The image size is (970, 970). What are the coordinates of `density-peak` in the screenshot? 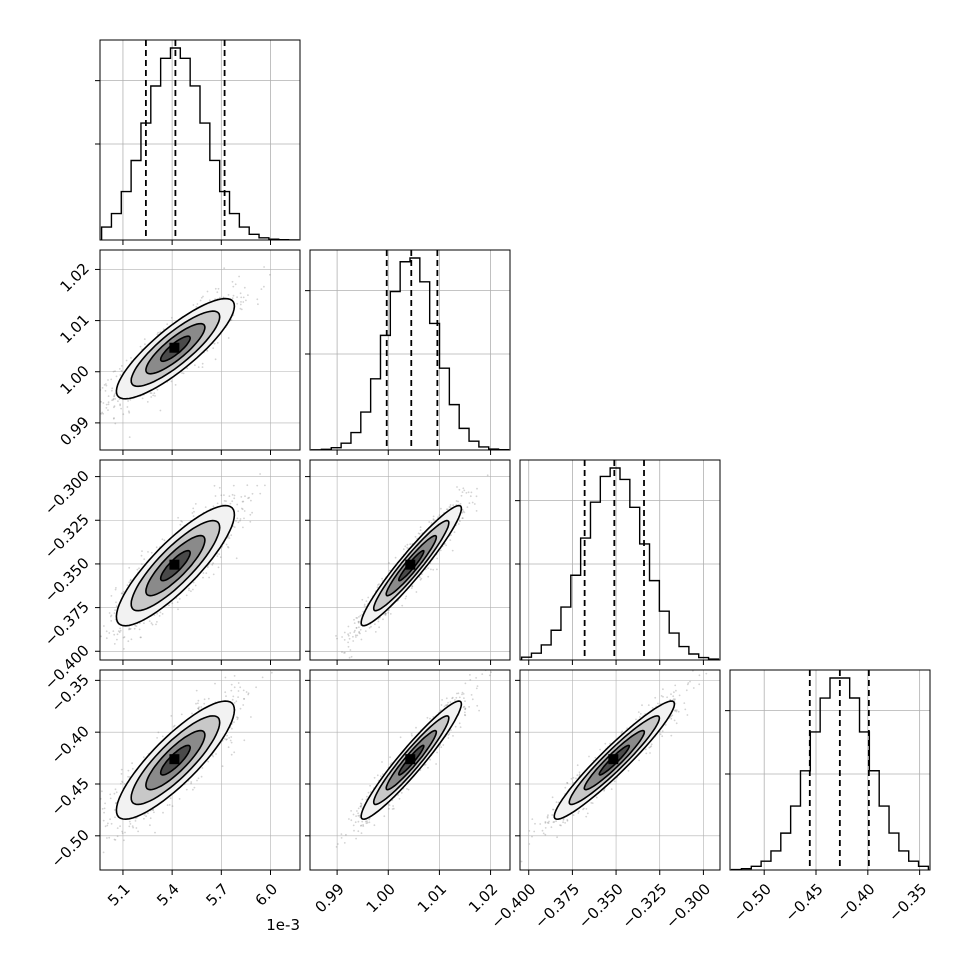 It's located at (410, 564).